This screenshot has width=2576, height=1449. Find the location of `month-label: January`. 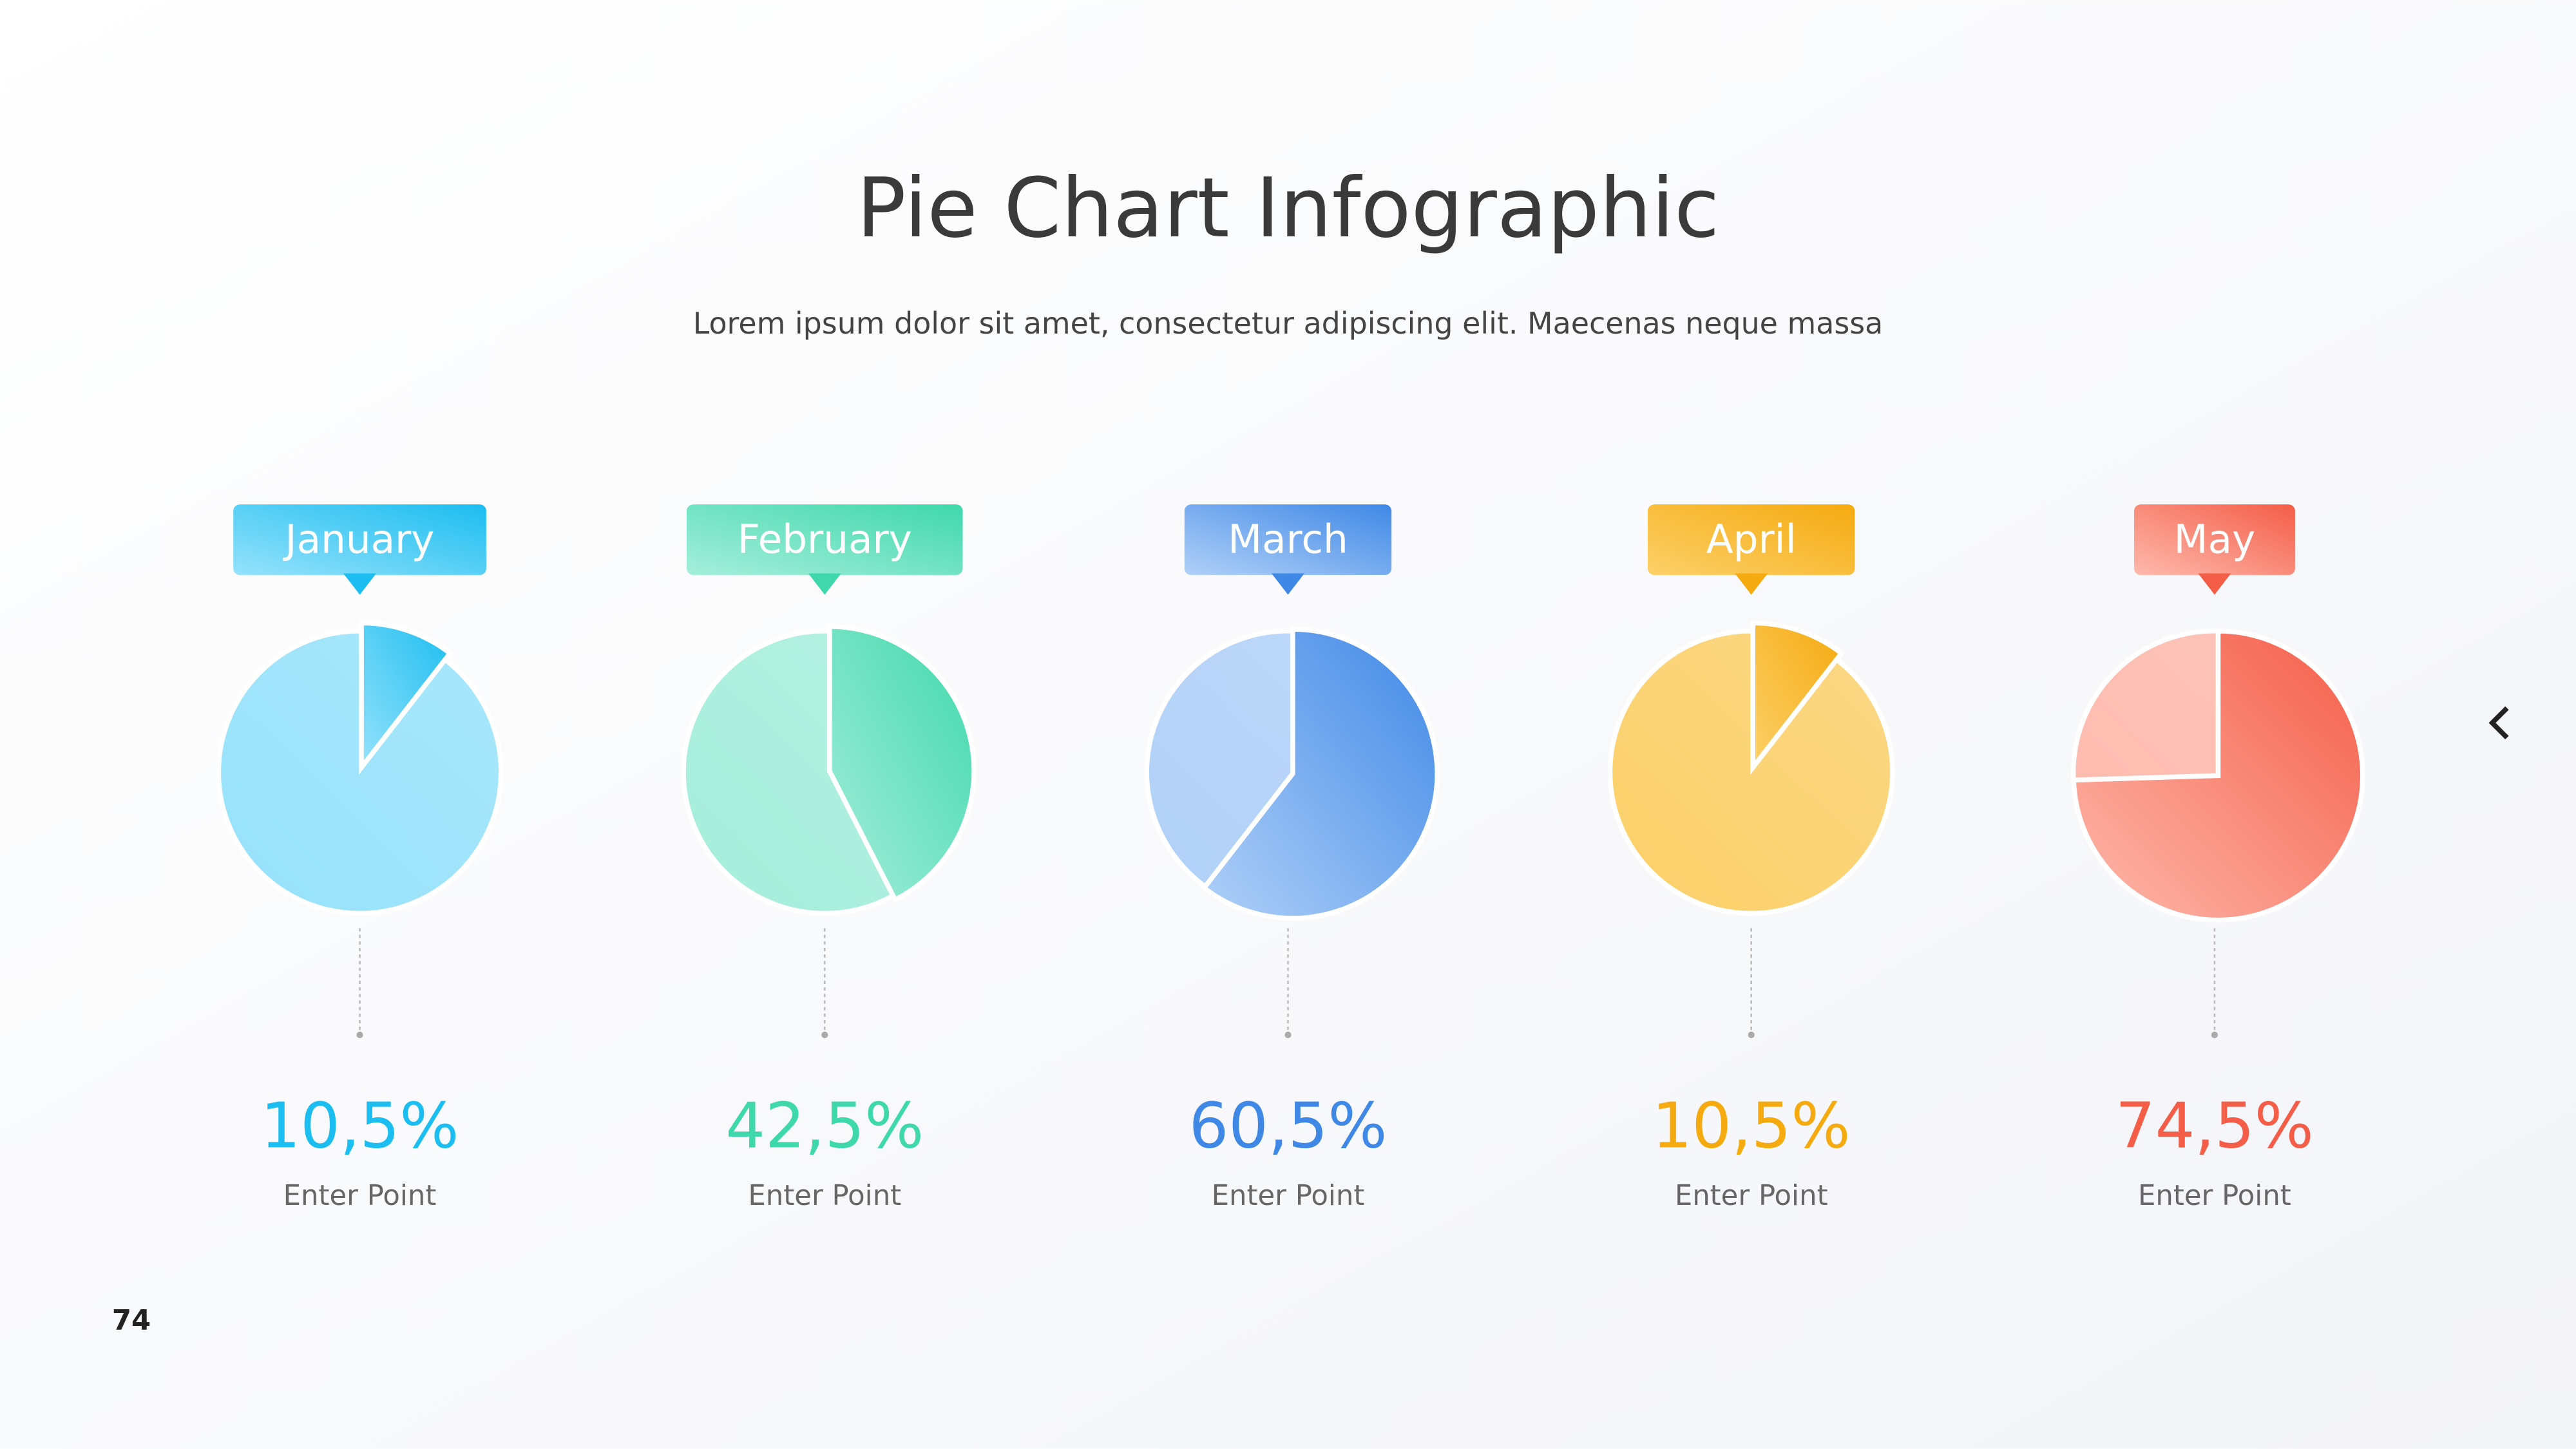

month-label: January is located at coordinates (359, 540).